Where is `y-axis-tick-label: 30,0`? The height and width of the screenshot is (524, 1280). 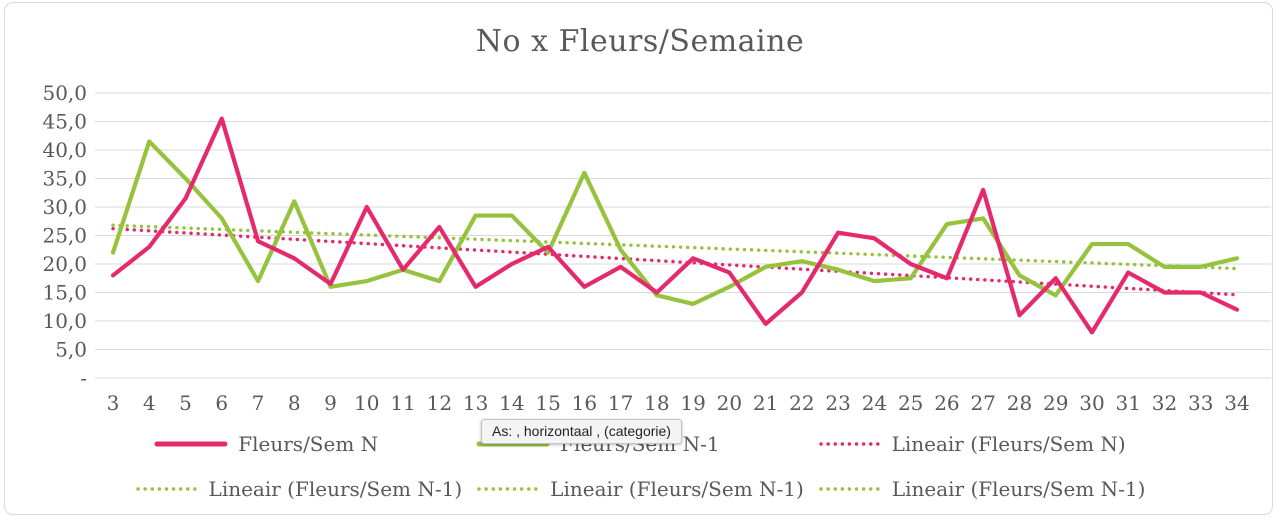
y-axis-tick-label: 30,0 is located at coordinates (64, 207).